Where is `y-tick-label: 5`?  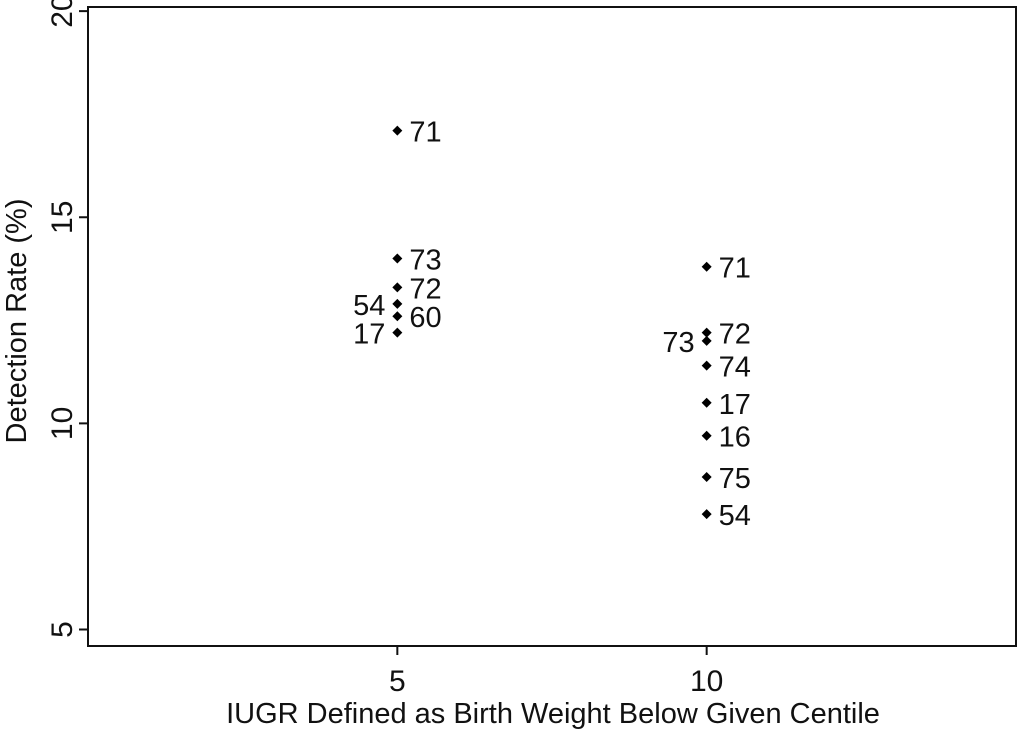
y-tick-label: 5 is located at coordinates (62, 629).